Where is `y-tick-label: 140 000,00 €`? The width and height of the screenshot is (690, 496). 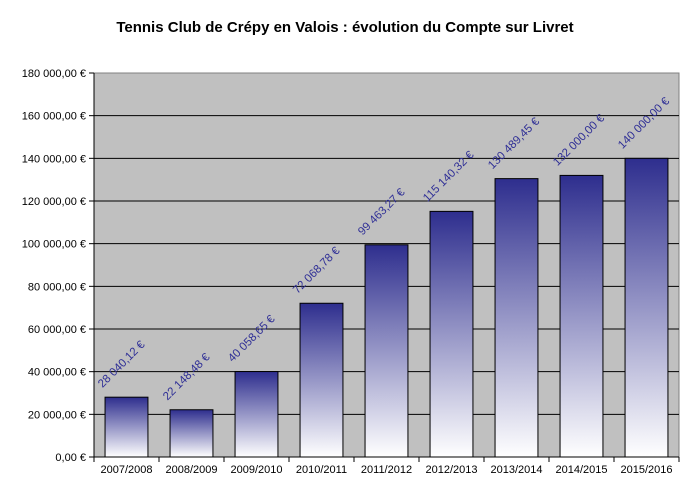 y-tick-label: 140 000,00 € is located at coordinates (54, 159).